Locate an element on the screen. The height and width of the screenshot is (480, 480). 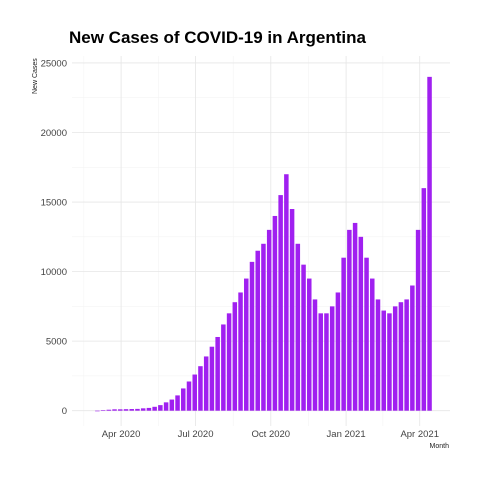
x-tick-label: Jul 2020 is located at coordinates (196, 434).